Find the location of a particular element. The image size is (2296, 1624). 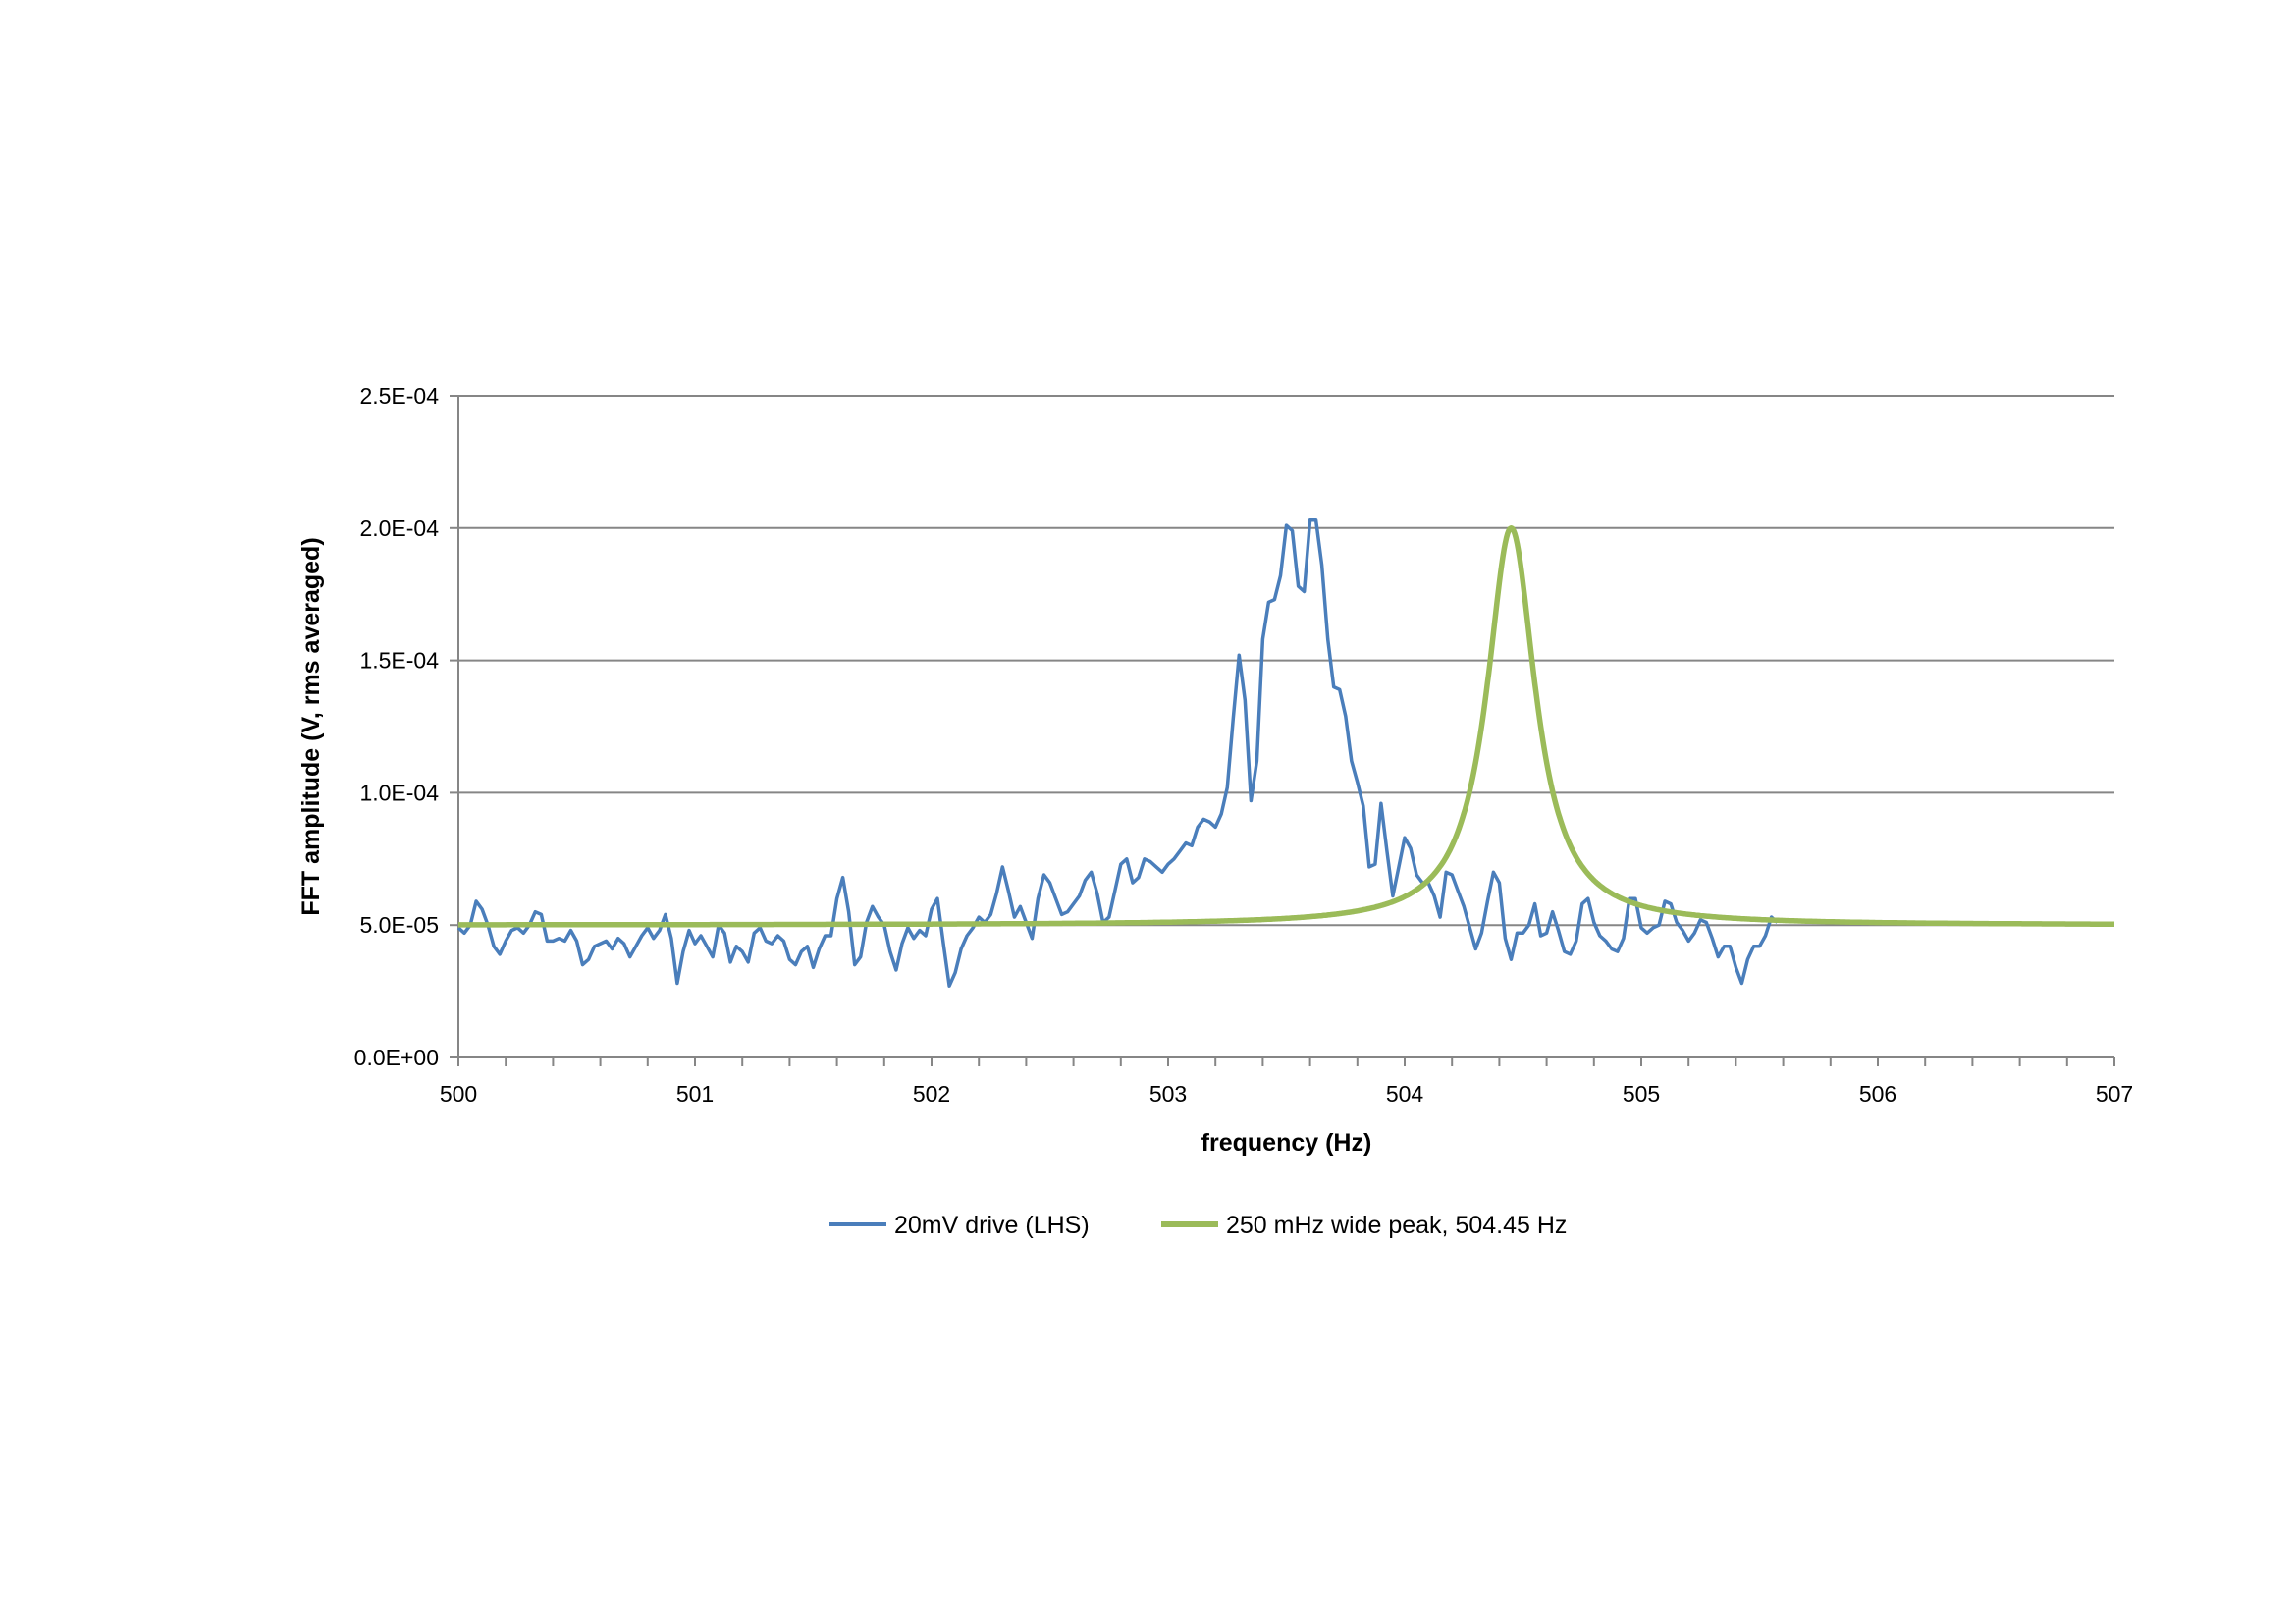

y-tick-label: 1.5E-04 is located at coordinates (399, 661).